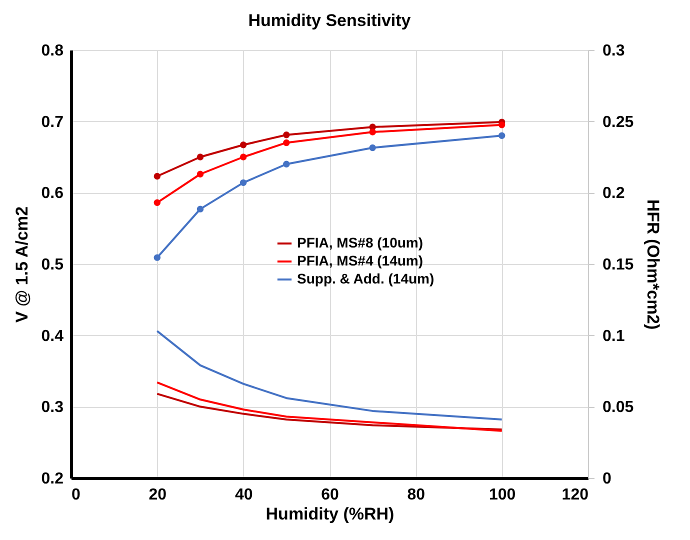  What do you see at coordinates (52, 265) in the screenshot?
I see `y-tick-label: 0.5` at bounding box center [52, 265].